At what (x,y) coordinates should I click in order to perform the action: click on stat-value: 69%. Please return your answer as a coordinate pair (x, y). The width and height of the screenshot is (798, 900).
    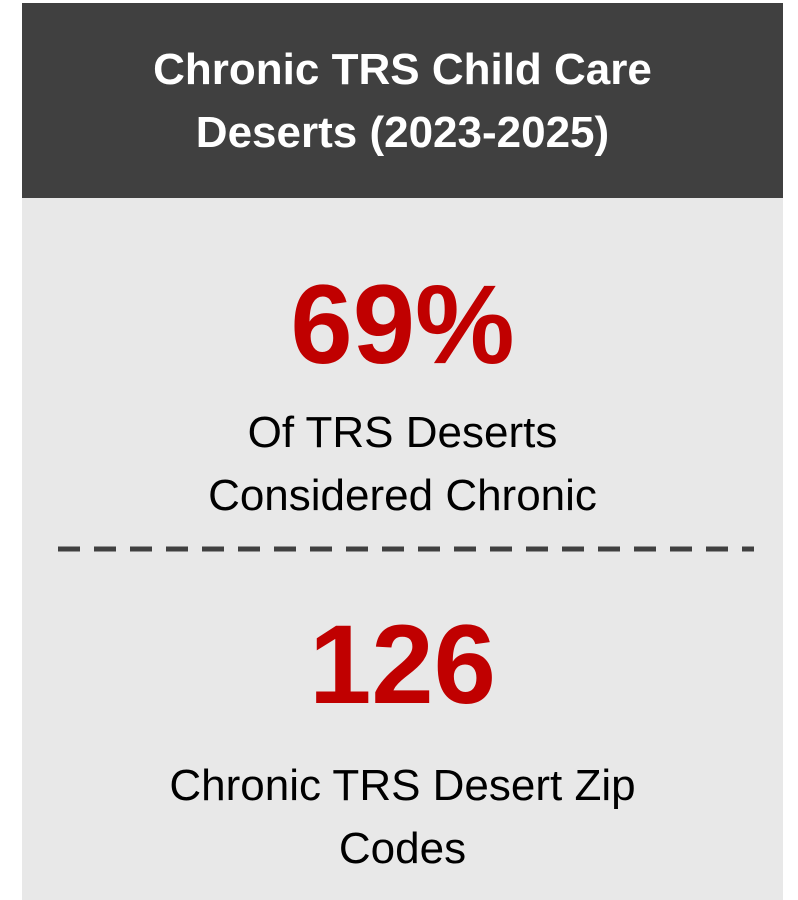
    Looking at the image, I should click on (402, 324).